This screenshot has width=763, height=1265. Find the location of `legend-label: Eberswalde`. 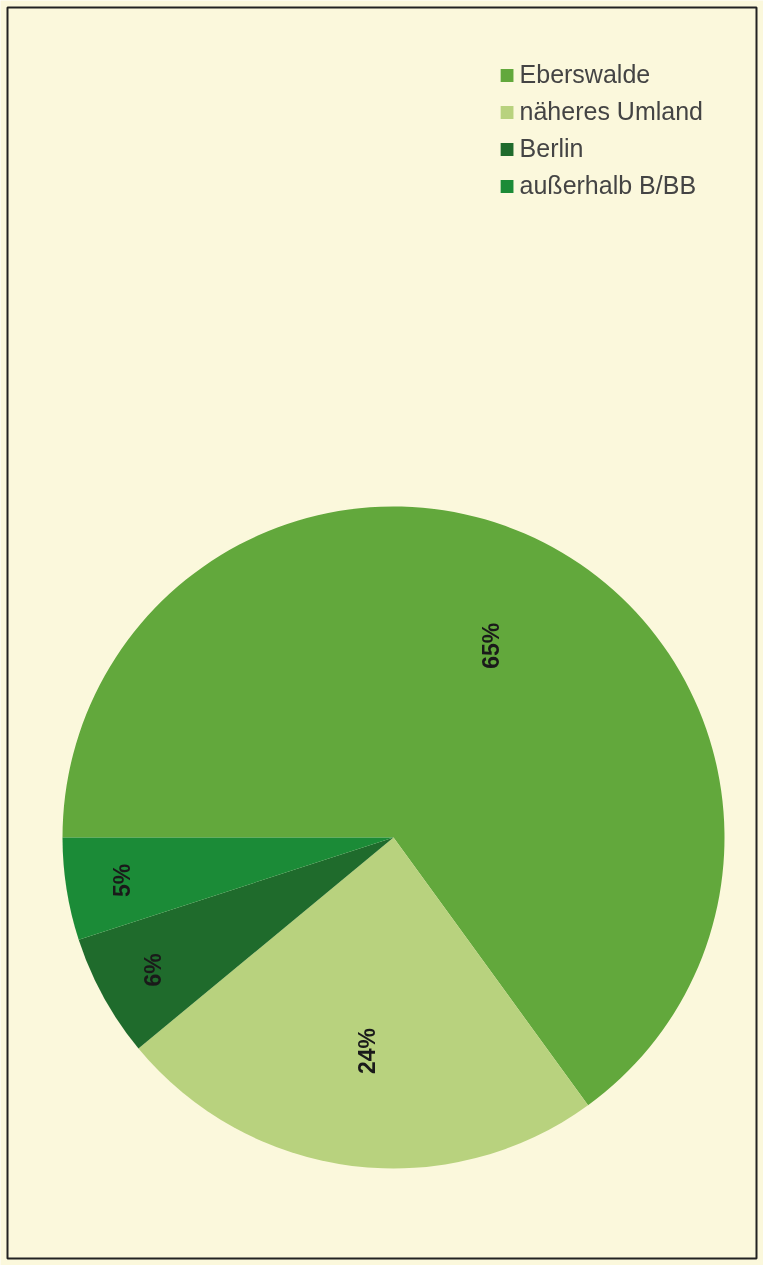

legend-label: Eberswalde is located at coordinates (585, 74).